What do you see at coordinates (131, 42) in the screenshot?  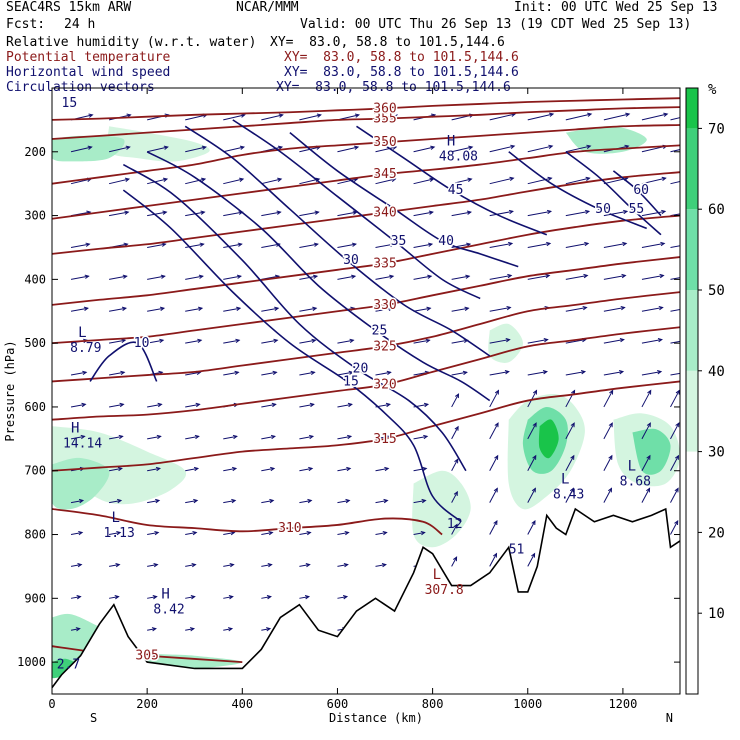 I see `field-name-rh: Relative humidity (w.r.t. water)` at bounding box center [131, 42].